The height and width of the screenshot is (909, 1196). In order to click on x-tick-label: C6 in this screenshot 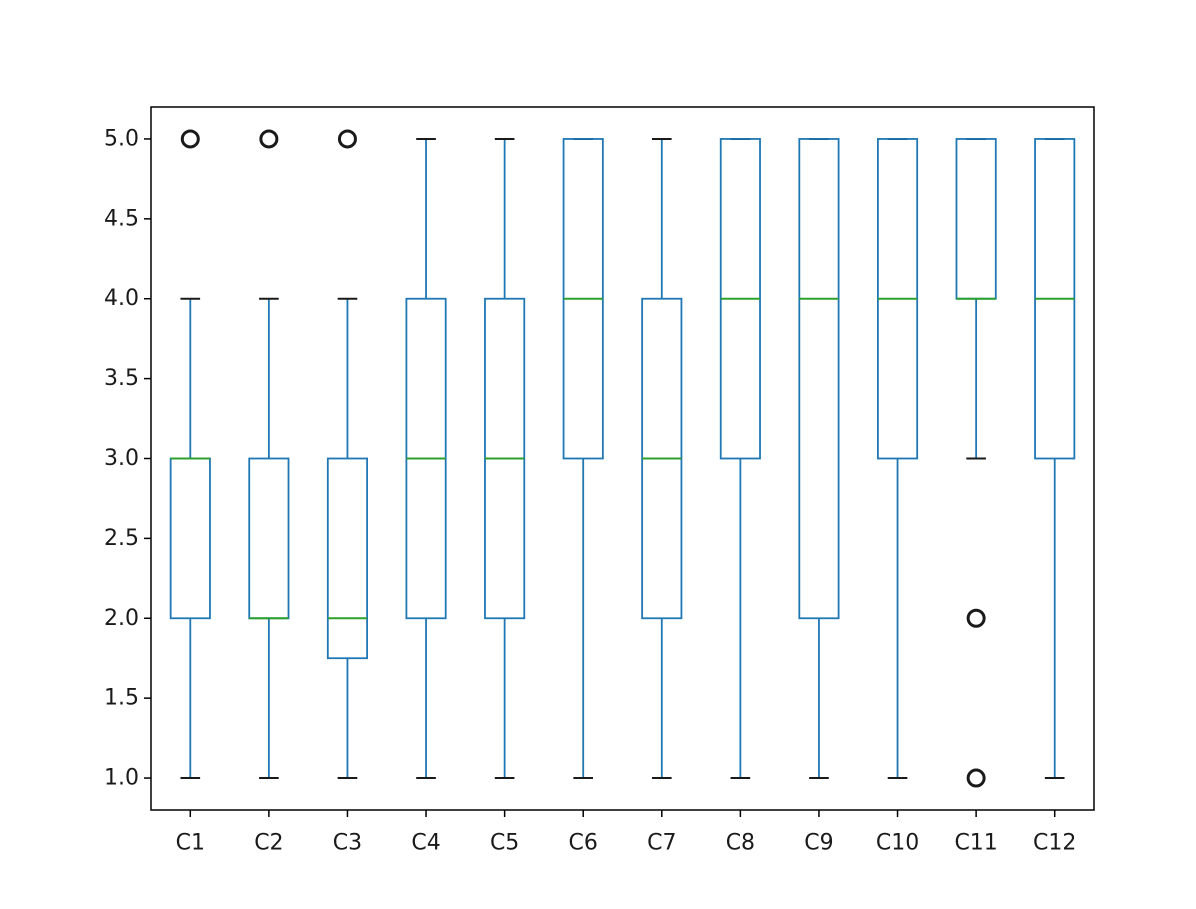, I will do `click(583, 843)`.